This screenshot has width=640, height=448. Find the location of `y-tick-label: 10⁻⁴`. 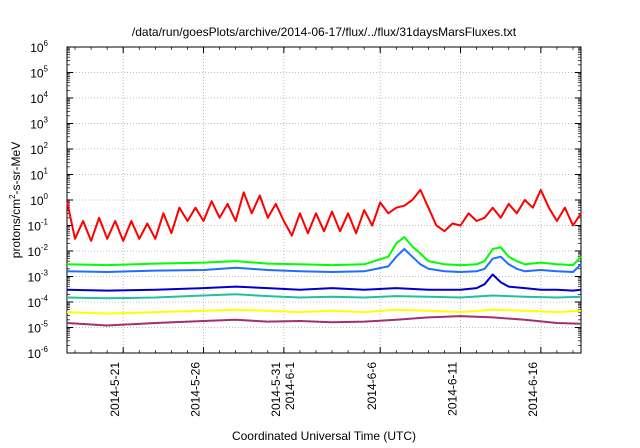

y-tick-label: 10⁻⁴ is located at coordinates (38, 302).